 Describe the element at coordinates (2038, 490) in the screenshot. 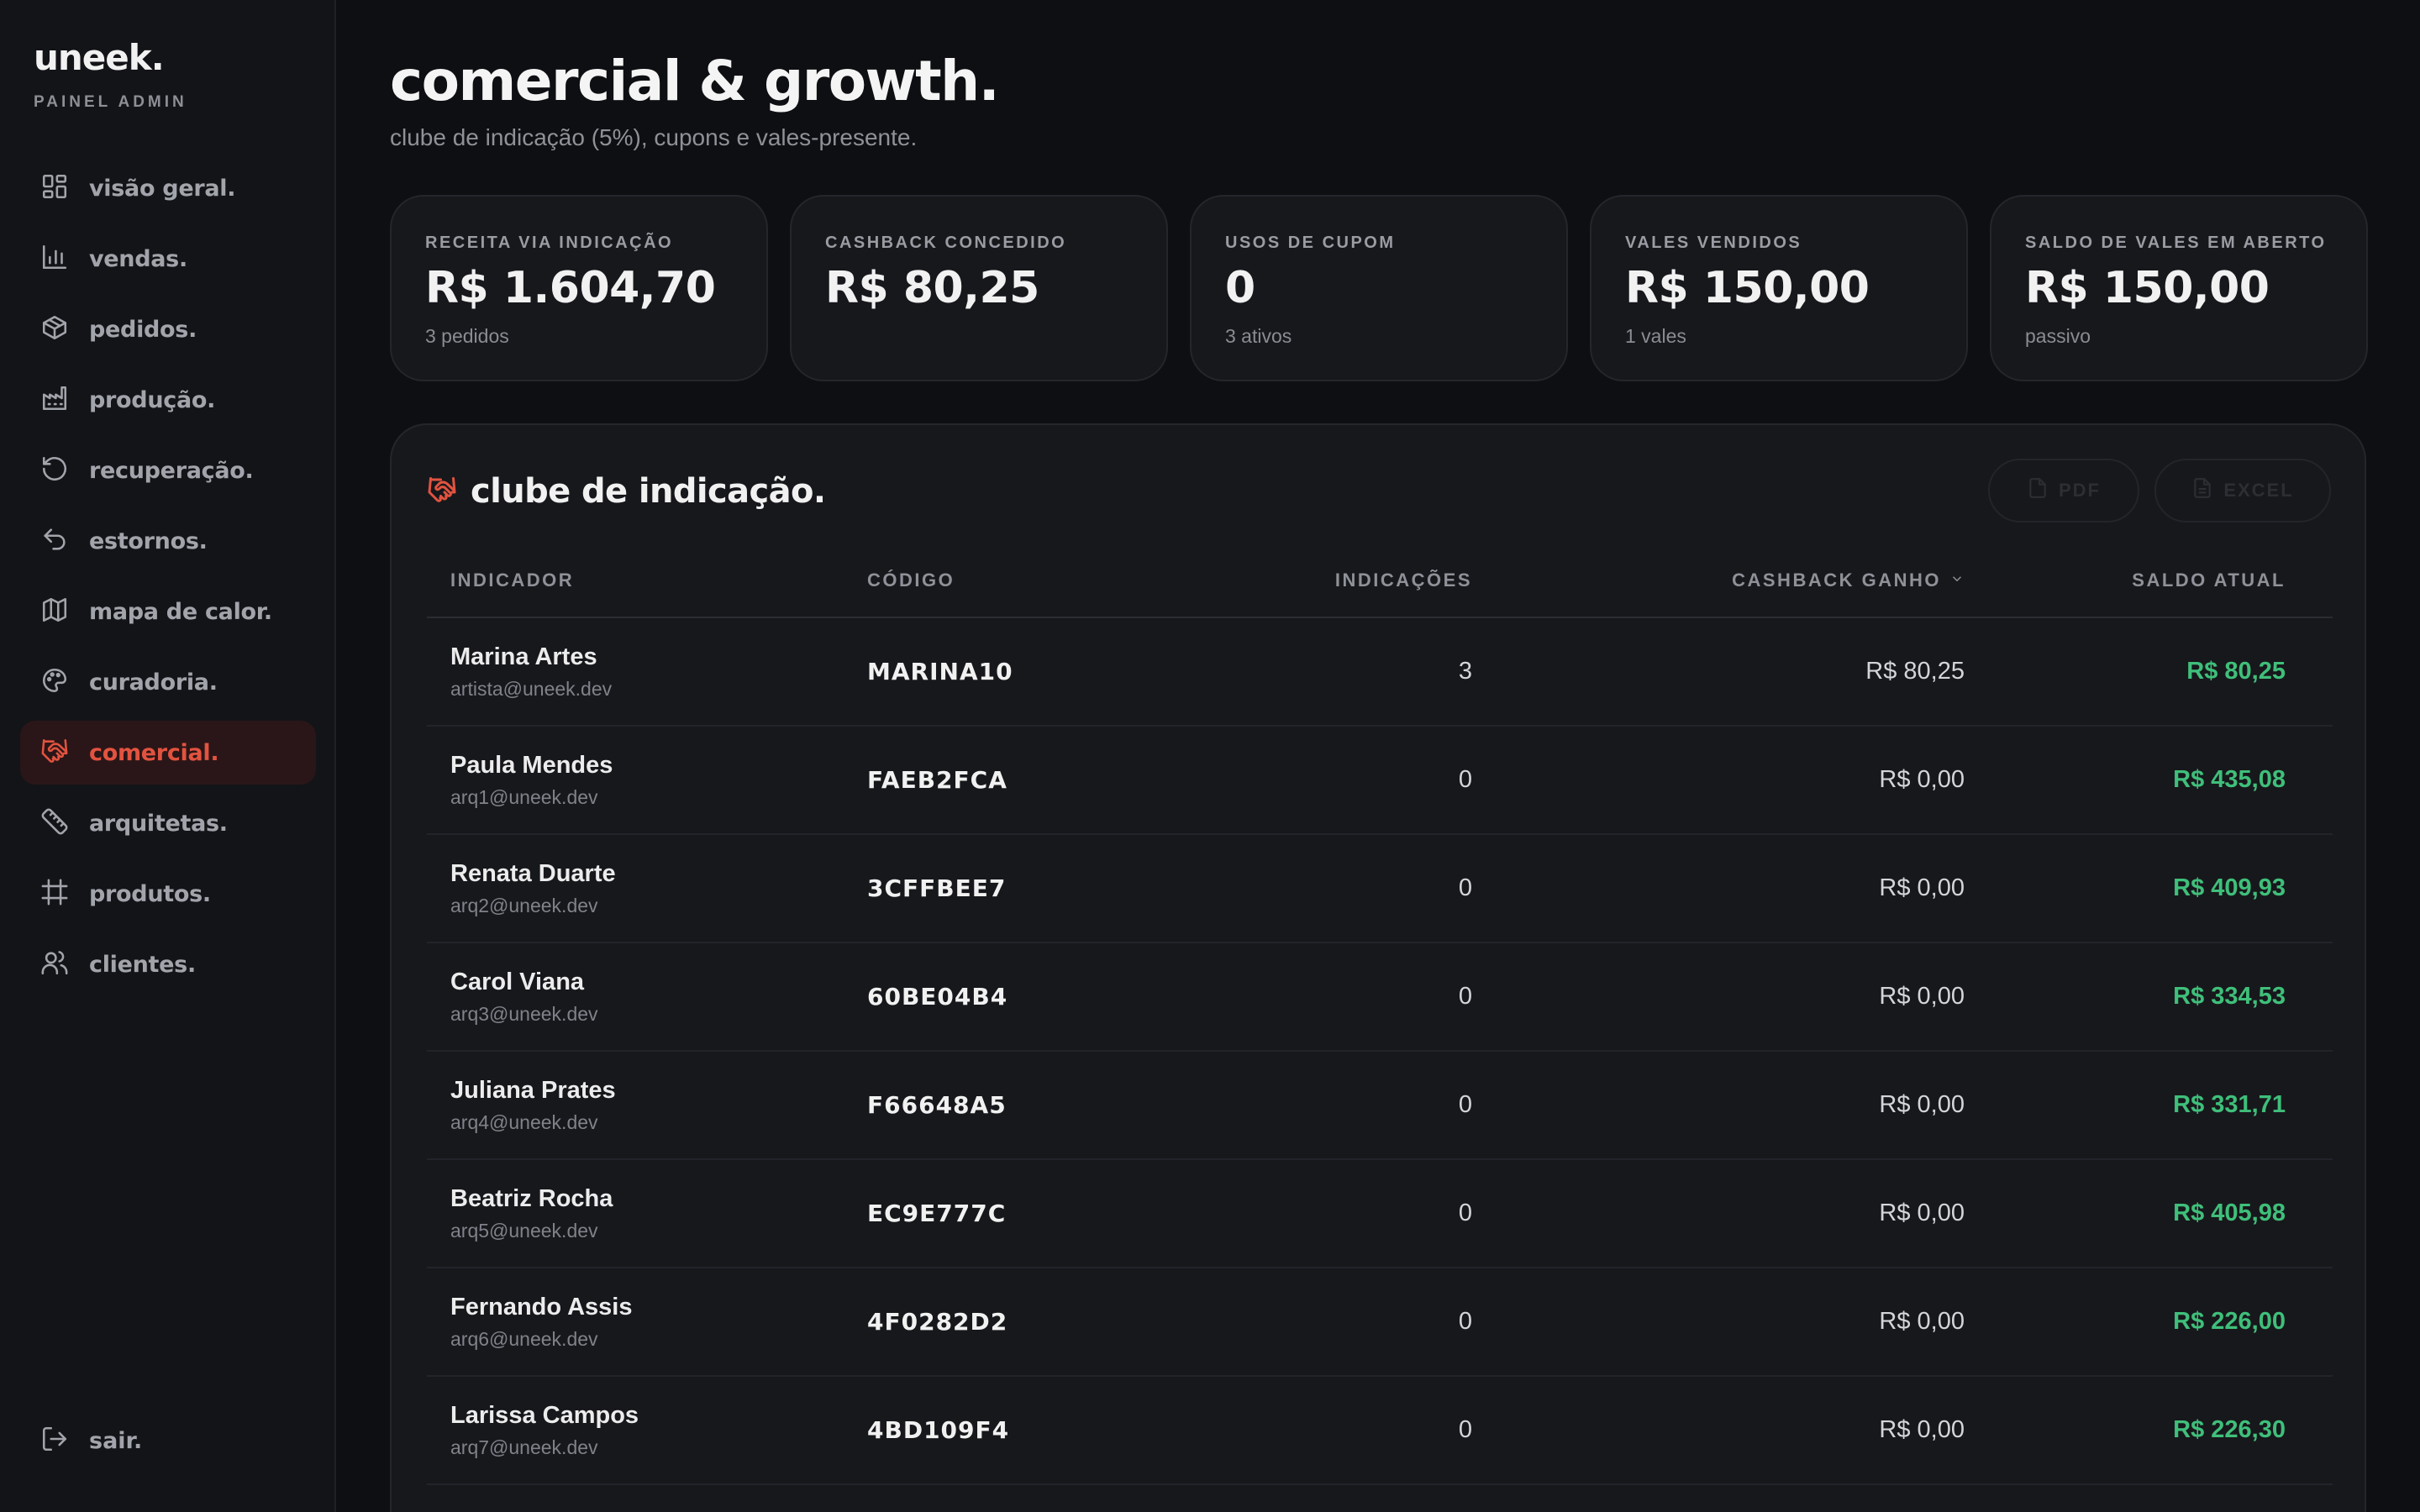

I see `file-icon` at that location.